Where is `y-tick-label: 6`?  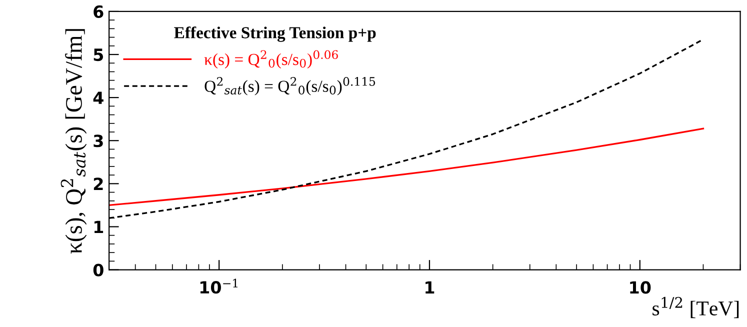
y-tick-label: 6 is located at coordinates (99, 11).